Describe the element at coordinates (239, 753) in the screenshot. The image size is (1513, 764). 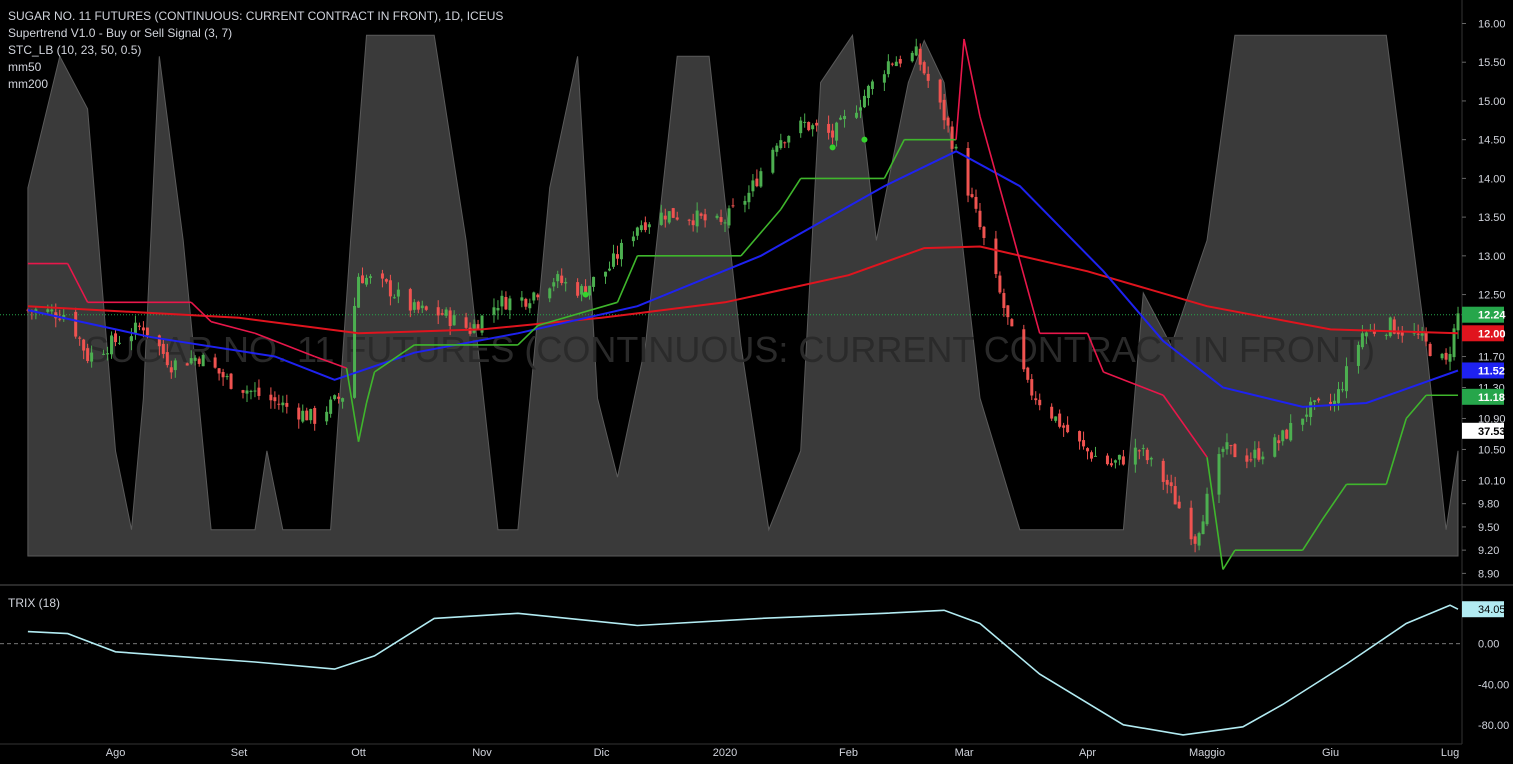
I see `time-tick-label: Set` at that location.